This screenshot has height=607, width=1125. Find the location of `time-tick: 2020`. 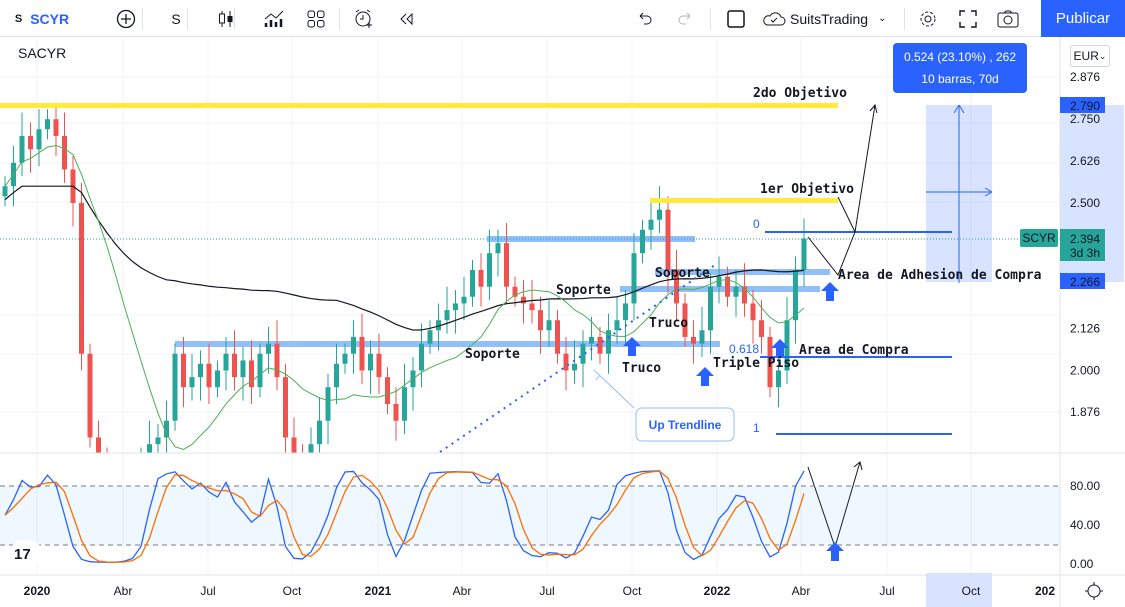

time-tick: 2020 is located at coordinates (37, 591).